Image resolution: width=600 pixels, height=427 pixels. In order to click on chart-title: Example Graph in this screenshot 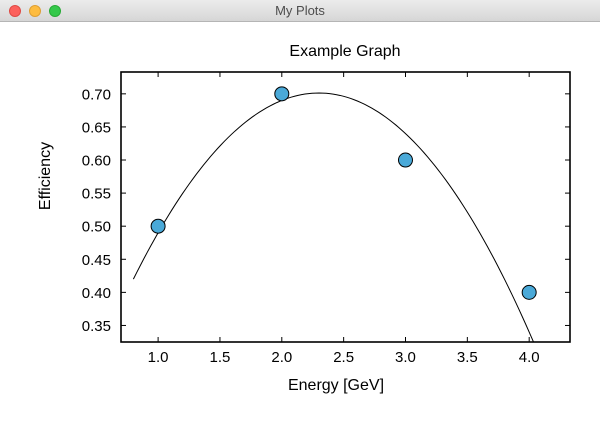, I will do `click(344, 51)`.